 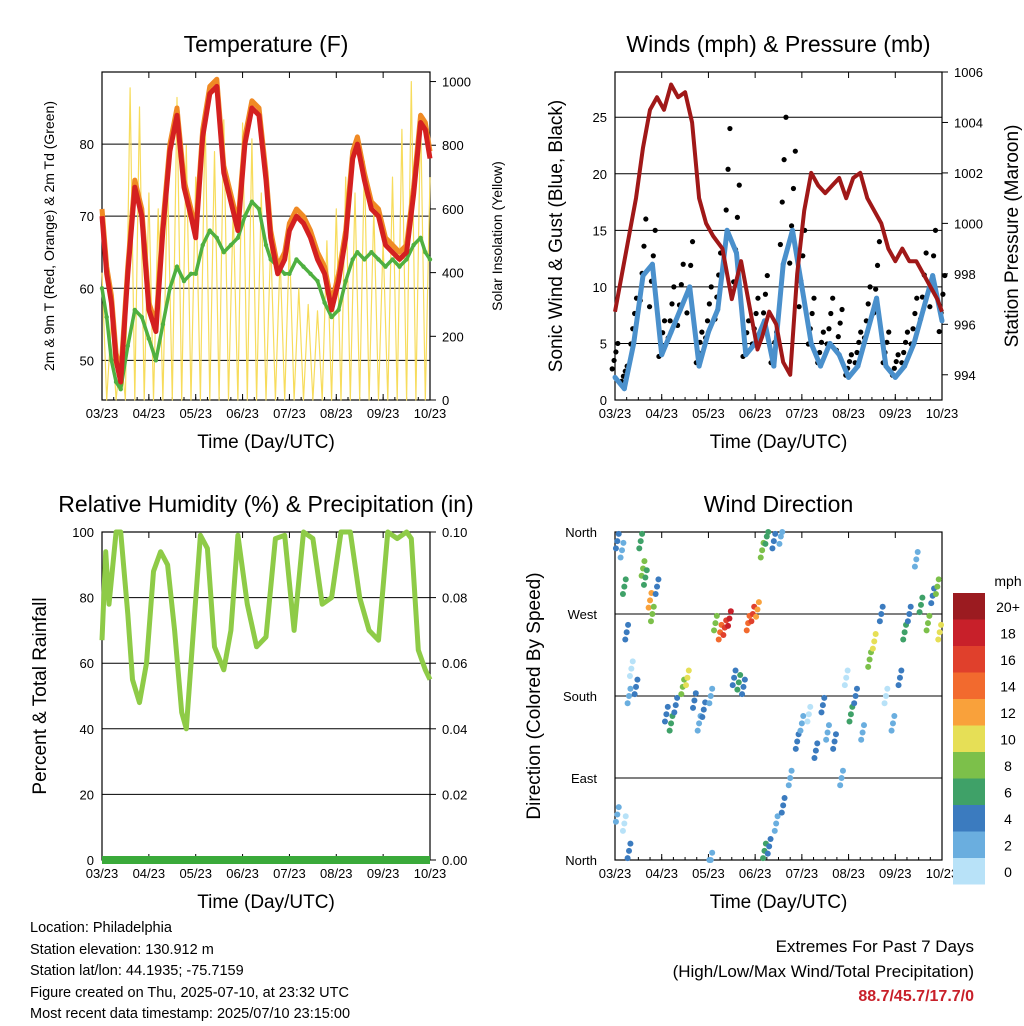 What do you see at coordinates (965, 324) in the screenshot?
I see `y-right-tick-label: 996` at bounding box center [965, 324].